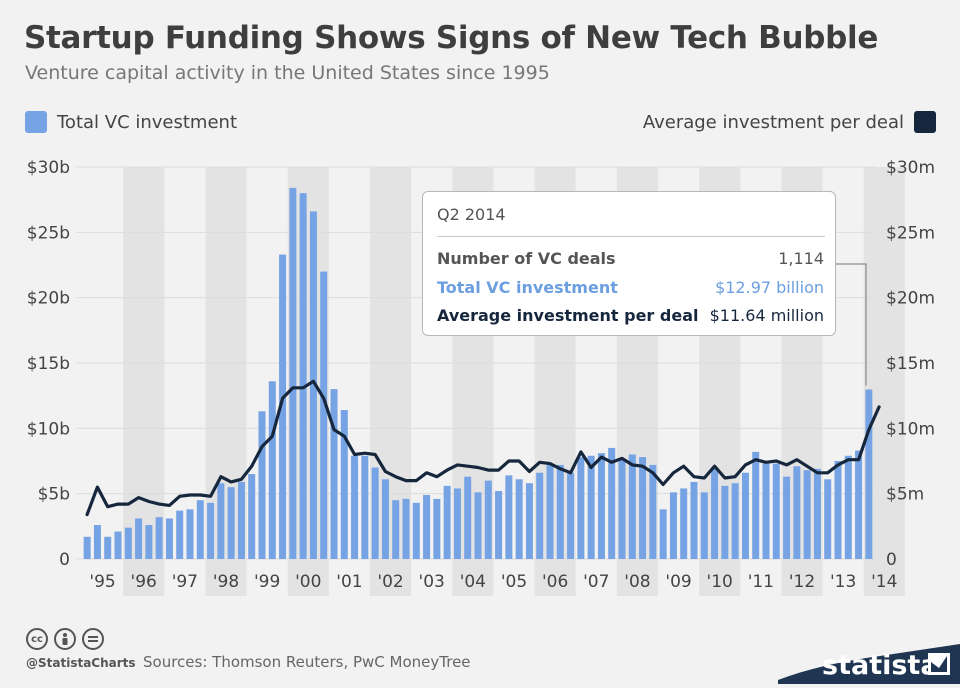 The height and width of the screenshot is (688, 960). What do you see at coordinates (37, 639) in the screenshot?
I see `cc-icon: cc` at bounding box center [37, 639].